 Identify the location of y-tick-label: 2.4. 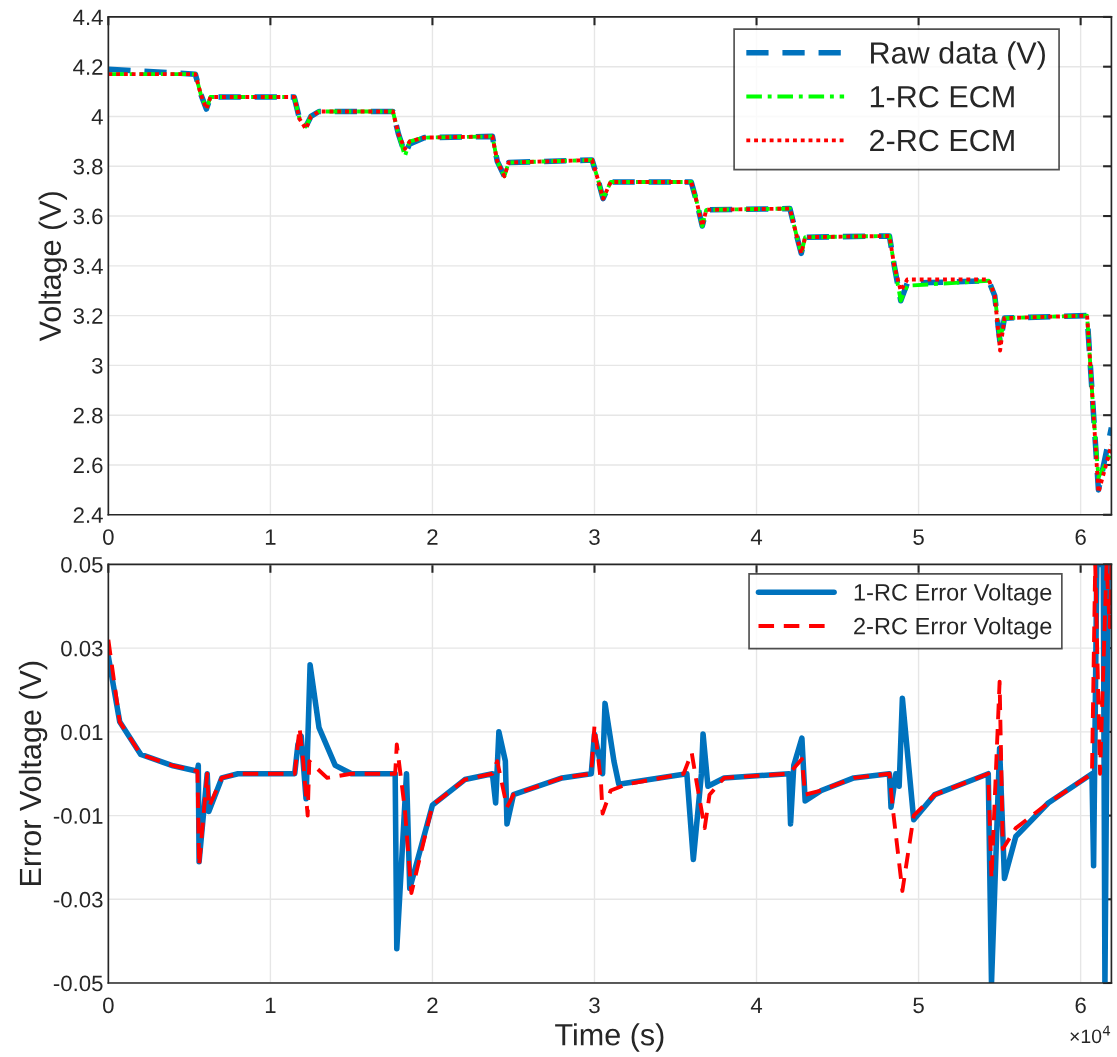
(88, 515).